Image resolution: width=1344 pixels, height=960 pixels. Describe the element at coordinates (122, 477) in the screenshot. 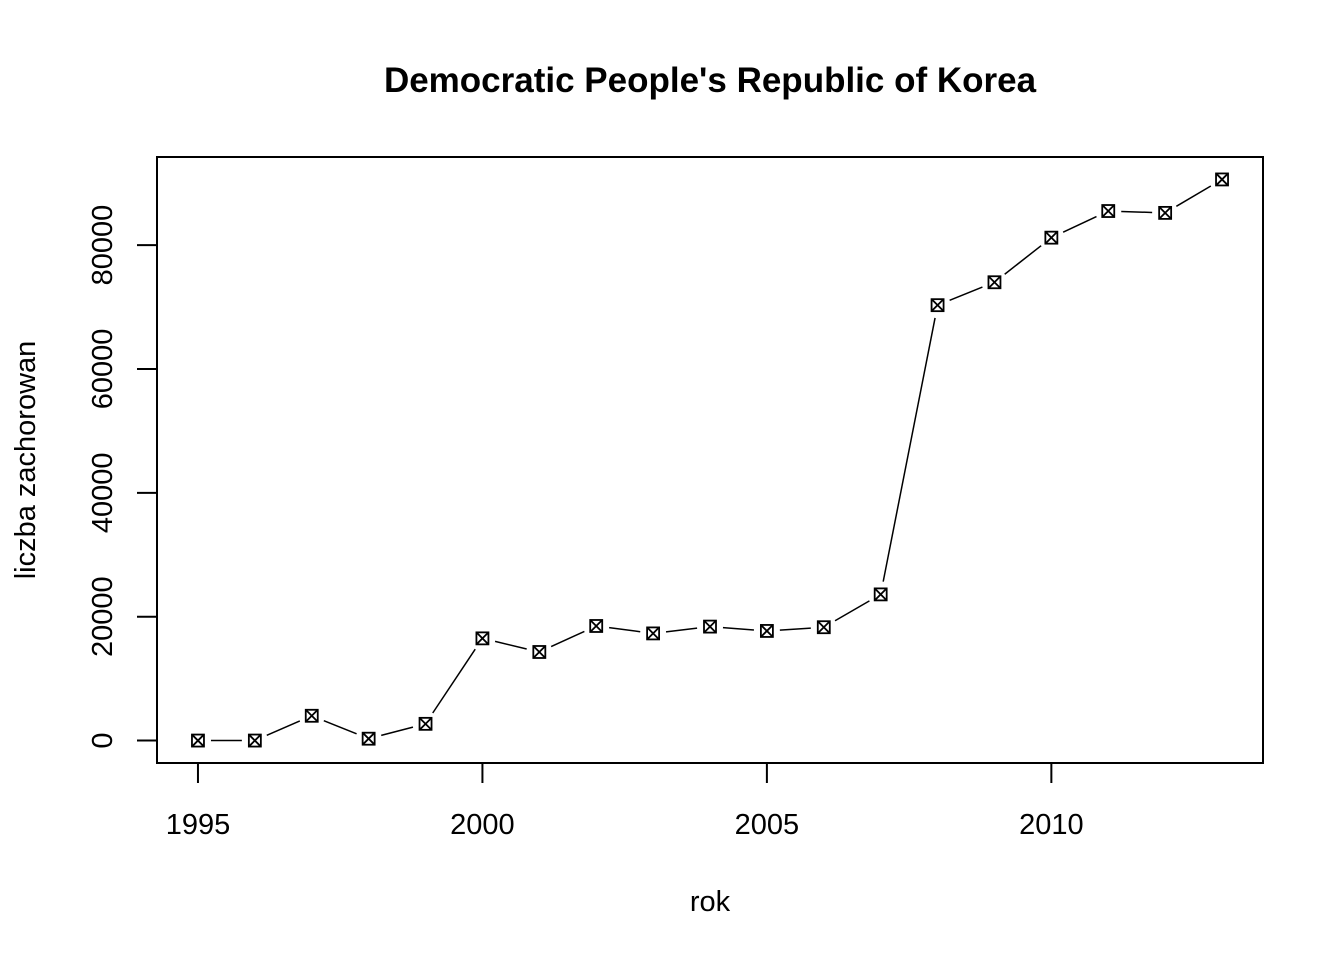

I see `y-axis: 0 20000 40000 60000 80000` at that location.